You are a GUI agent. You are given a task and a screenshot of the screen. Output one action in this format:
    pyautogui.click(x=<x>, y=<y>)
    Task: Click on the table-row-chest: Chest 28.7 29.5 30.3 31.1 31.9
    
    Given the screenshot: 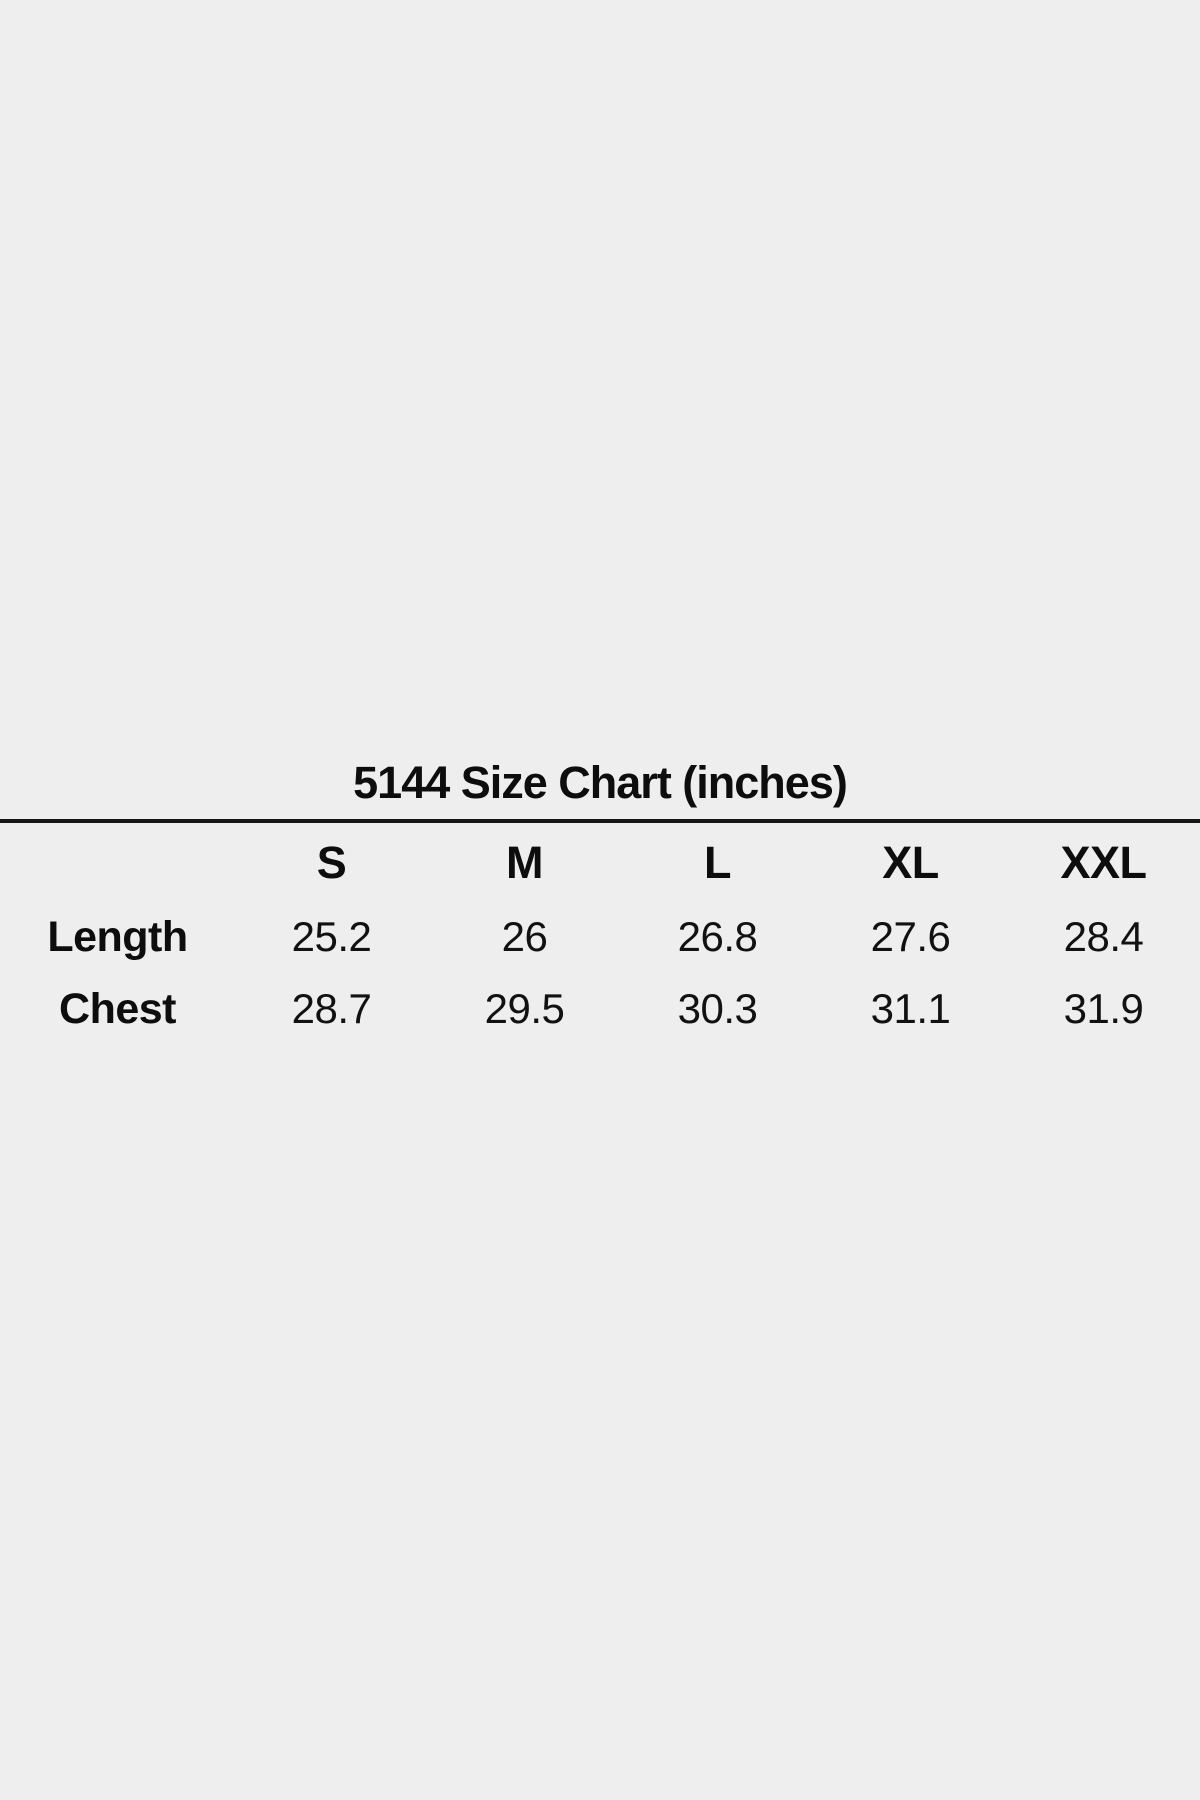 What is the action you would take?
    pyautogui.click(x=600, y=1009)
    